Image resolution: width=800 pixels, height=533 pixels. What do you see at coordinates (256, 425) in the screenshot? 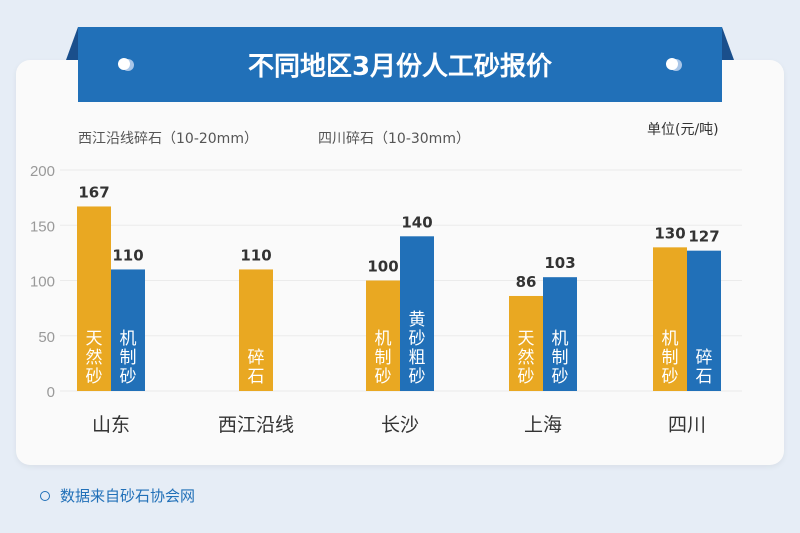
I see `x-tick-label: 西江沿线` at bounding box center [256, 425].